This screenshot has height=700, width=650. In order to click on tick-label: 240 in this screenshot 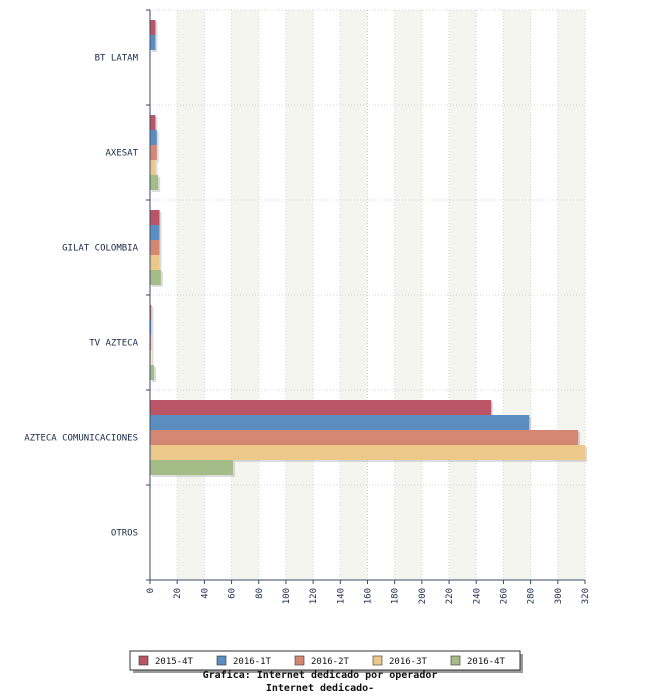, I will do `click(477, 596)`.